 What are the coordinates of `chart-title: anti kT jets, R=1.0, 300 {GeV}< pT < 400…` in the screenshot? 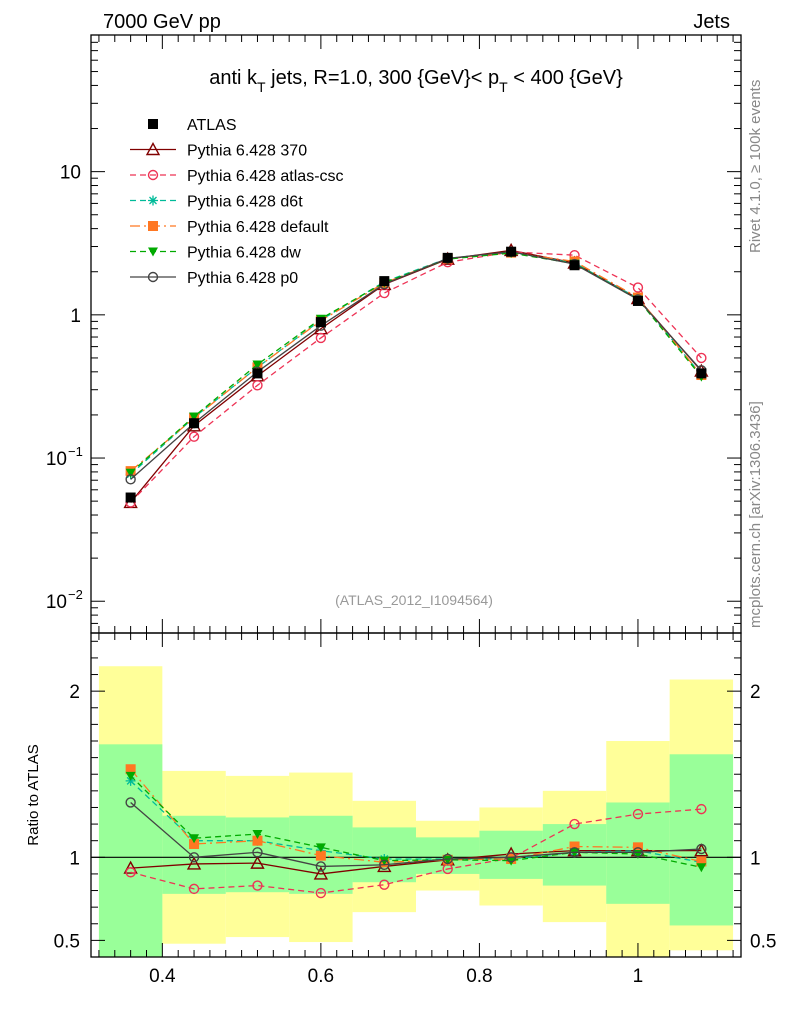 It's located at (416, 81).